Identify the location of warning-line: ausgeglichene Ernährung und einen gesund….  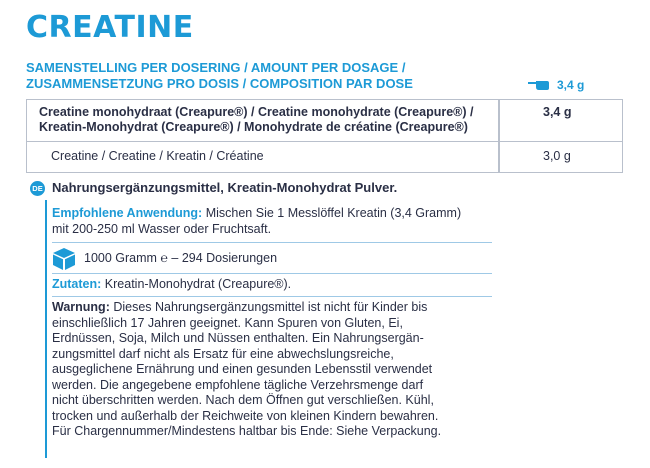
(242, 369).